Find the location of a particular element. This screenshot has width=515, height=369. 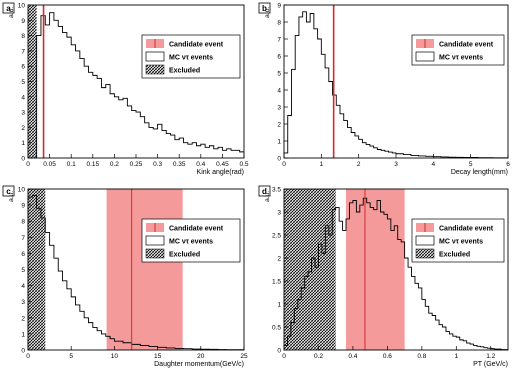

y-tick-label: 3.5 is located at coordinates (276, 190).